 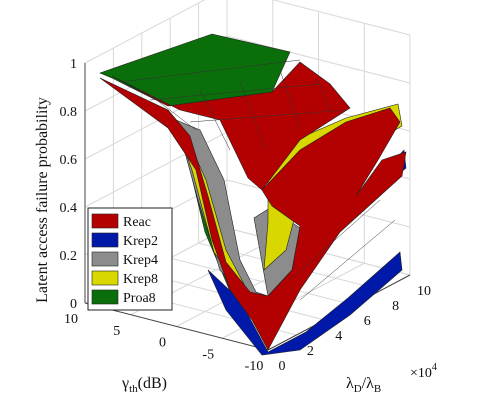 I want to click on surface-krep2, so click(x=305, y=303).